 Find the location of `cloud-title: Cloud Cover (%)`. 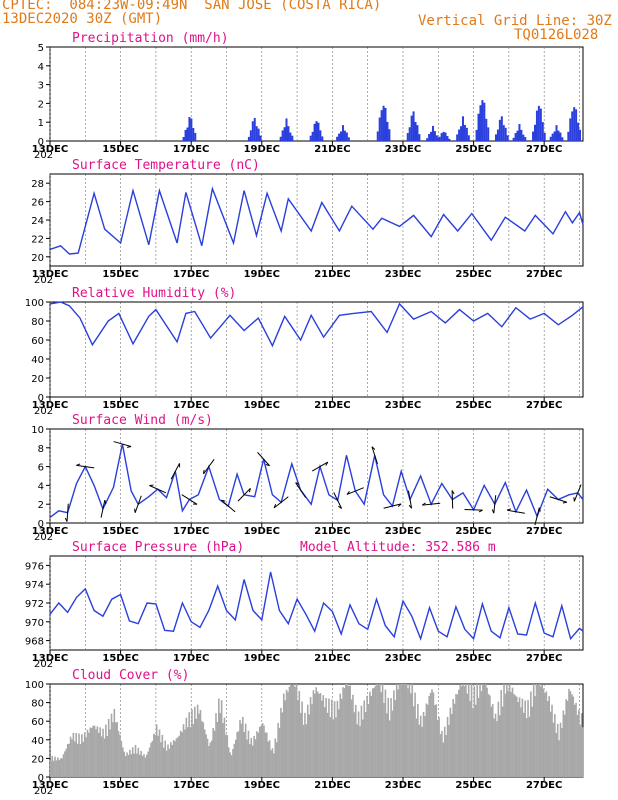

cloud-title: Cloud Cover (%) is located at coordinates (130, 675).